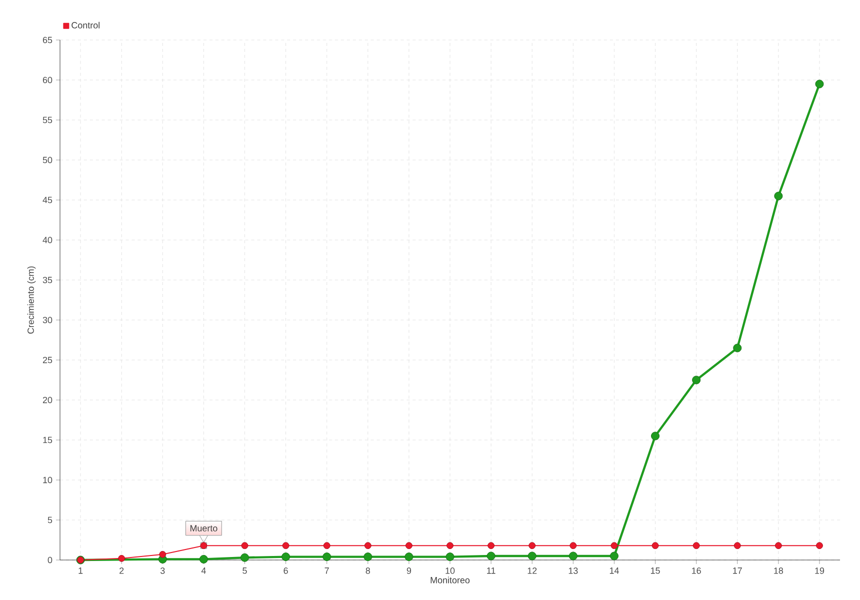 This screenshot has width=860, height=600. Describe the element at coordinates (573, 571) in the screenshot. I see `x-tick-label: 13` at that location.